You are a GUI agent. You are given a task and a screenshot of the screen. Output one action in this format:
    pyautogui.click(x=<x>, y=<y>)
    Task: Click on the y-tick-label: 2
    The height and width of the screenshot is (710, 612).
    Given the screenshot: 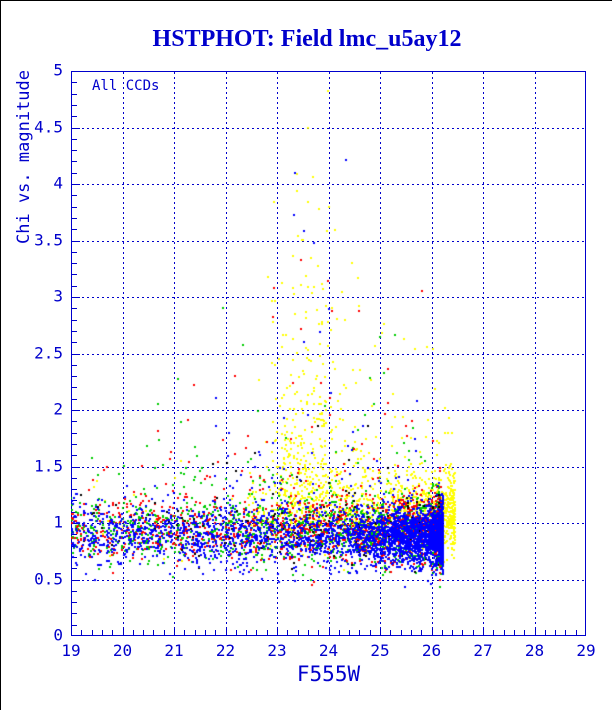 What is the action you would take?
    pyautogui.click(x=58, y=409)
    